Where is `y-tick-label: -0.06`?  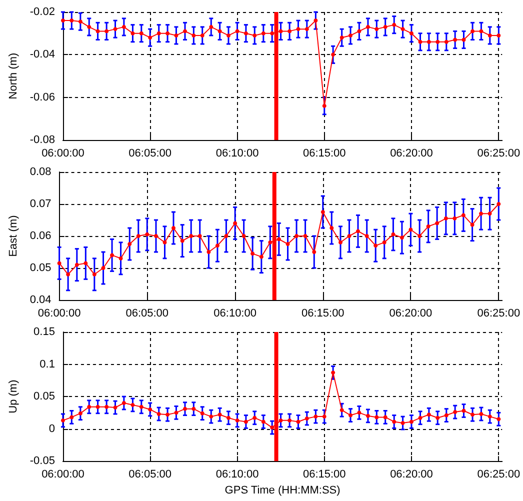 y-tick-label: -0.06 is located at coordinates (42, 97).